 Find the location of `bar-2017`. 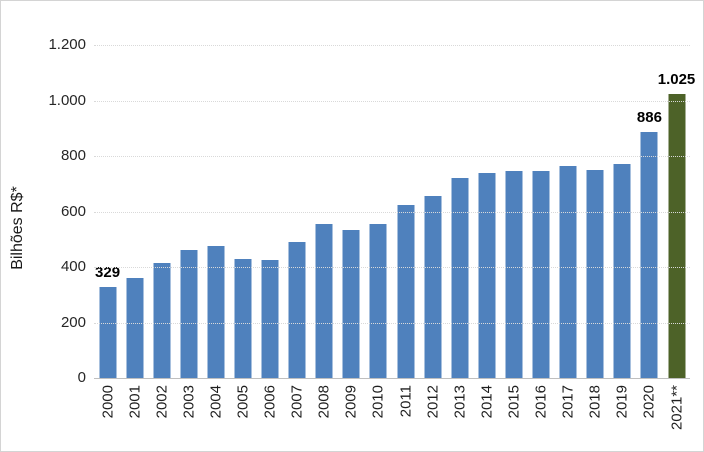

bar-2017 is located at coordinates (568, 272).